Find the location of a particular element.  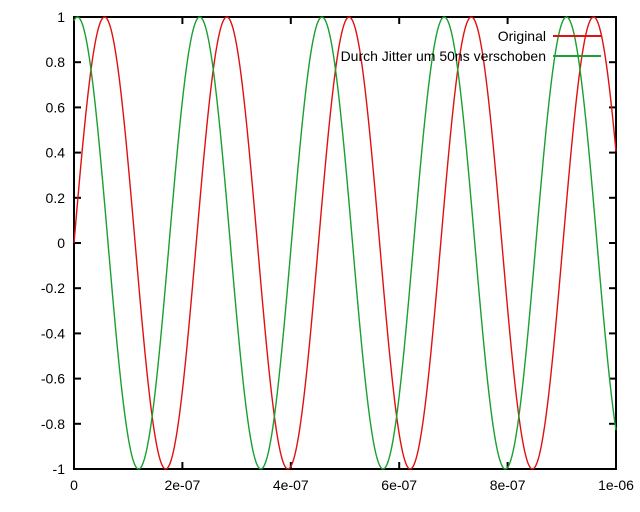

y-tick-label: 0.8 is located at coordinates (56, 62).